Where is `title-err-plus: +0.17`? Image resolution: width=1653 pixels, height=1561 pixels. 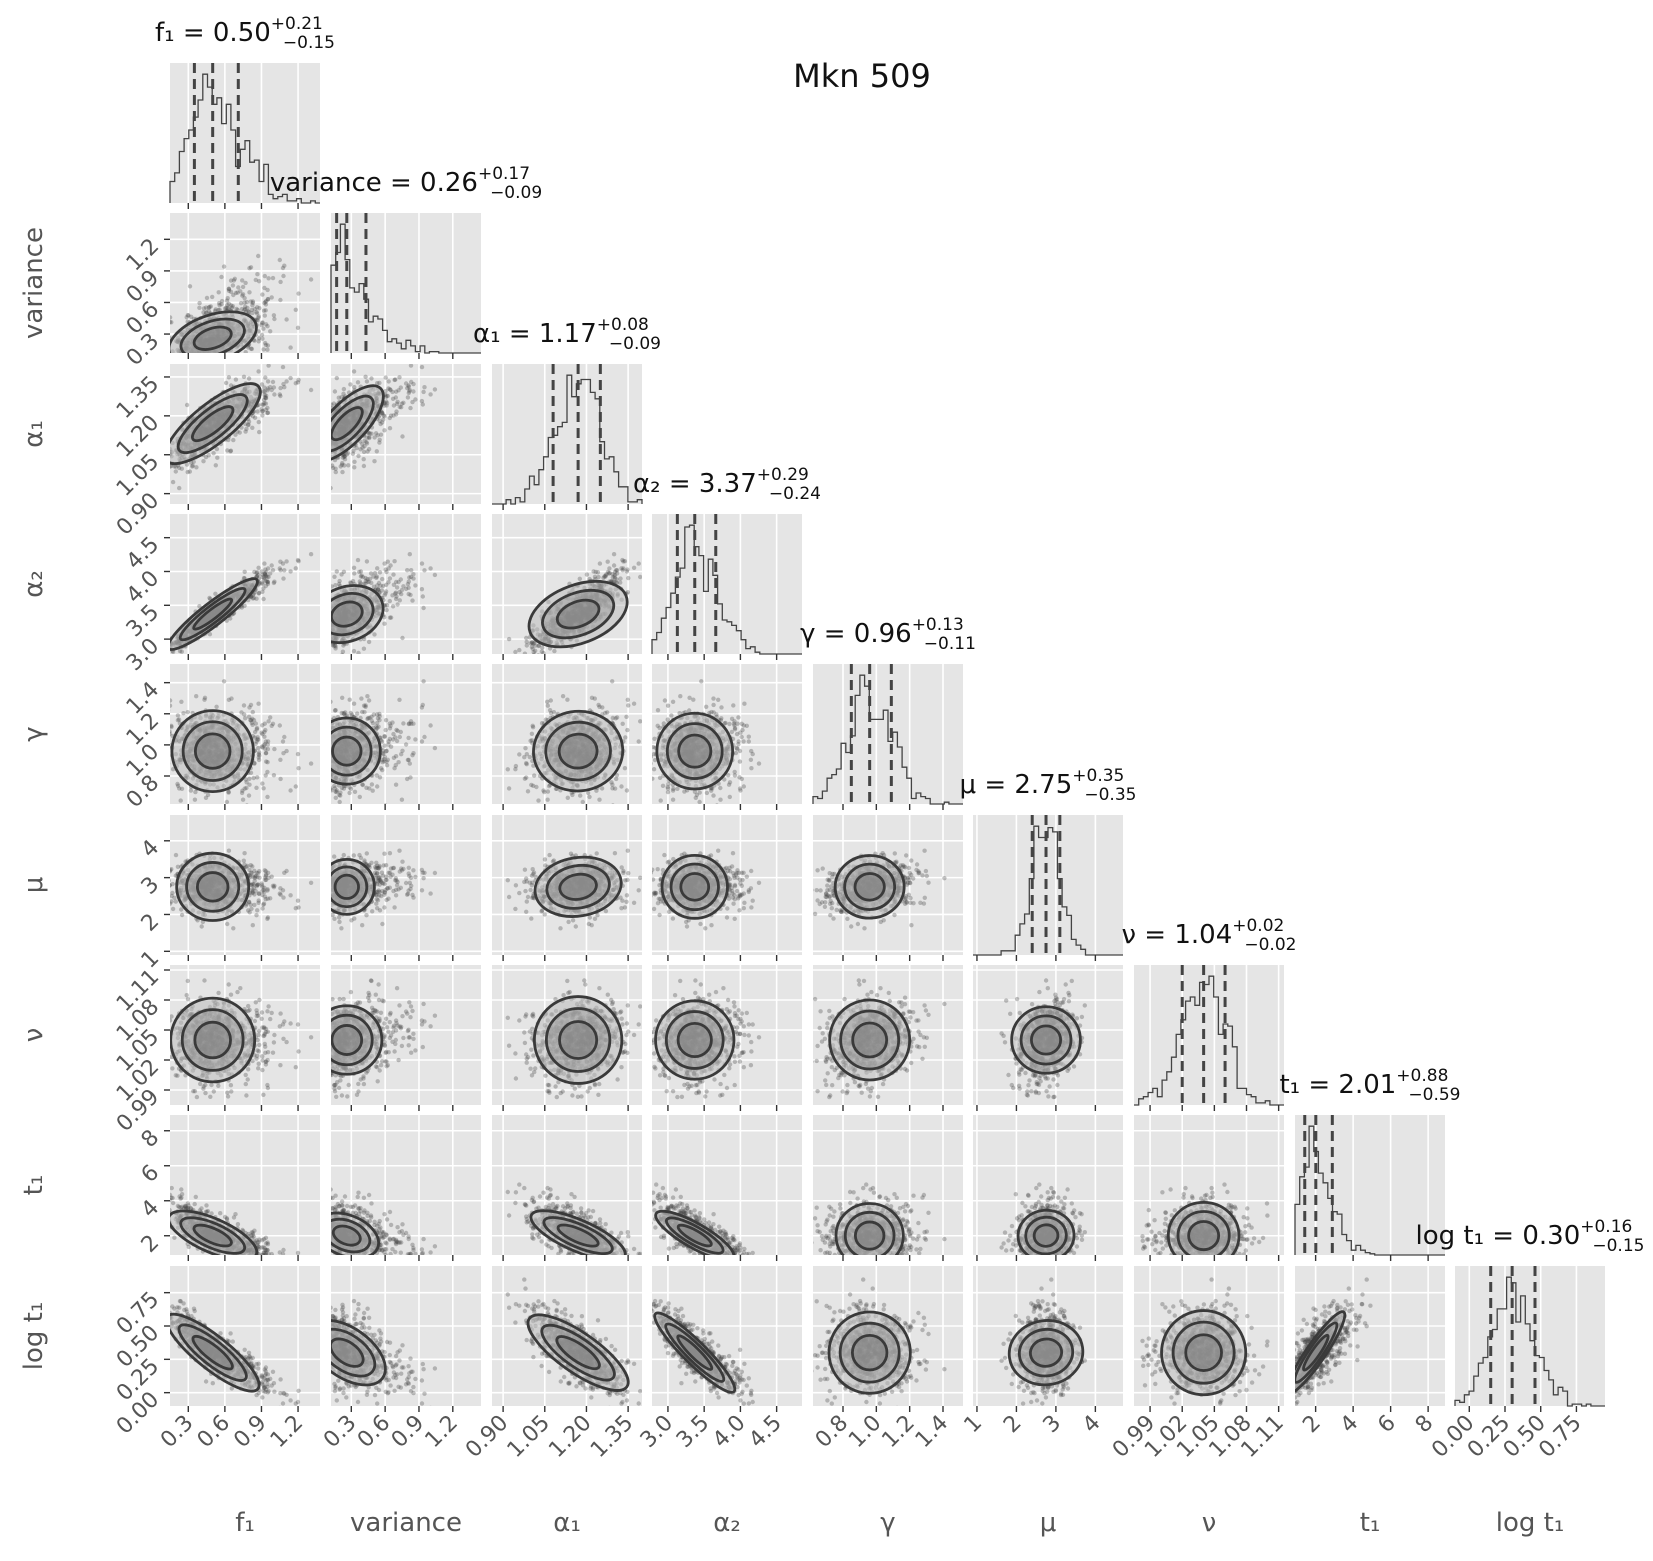
title-err-plus: +0.17 is located at coordinates (504, 174).